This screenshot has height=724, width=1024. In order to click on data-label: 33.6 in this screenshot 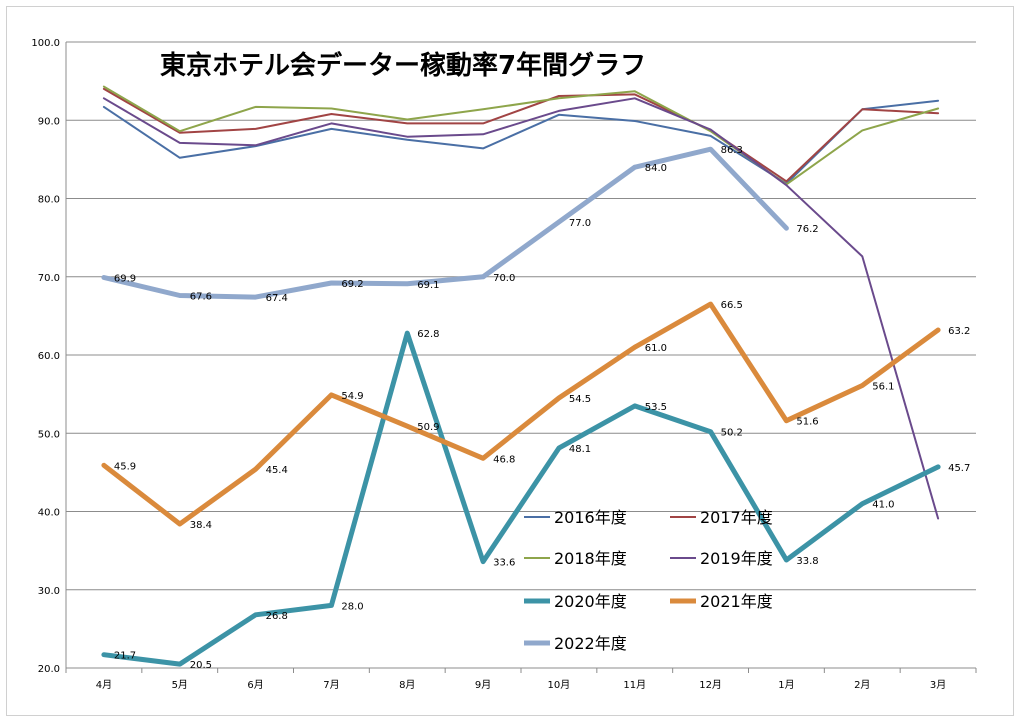, I will do `click(504, 563)`.